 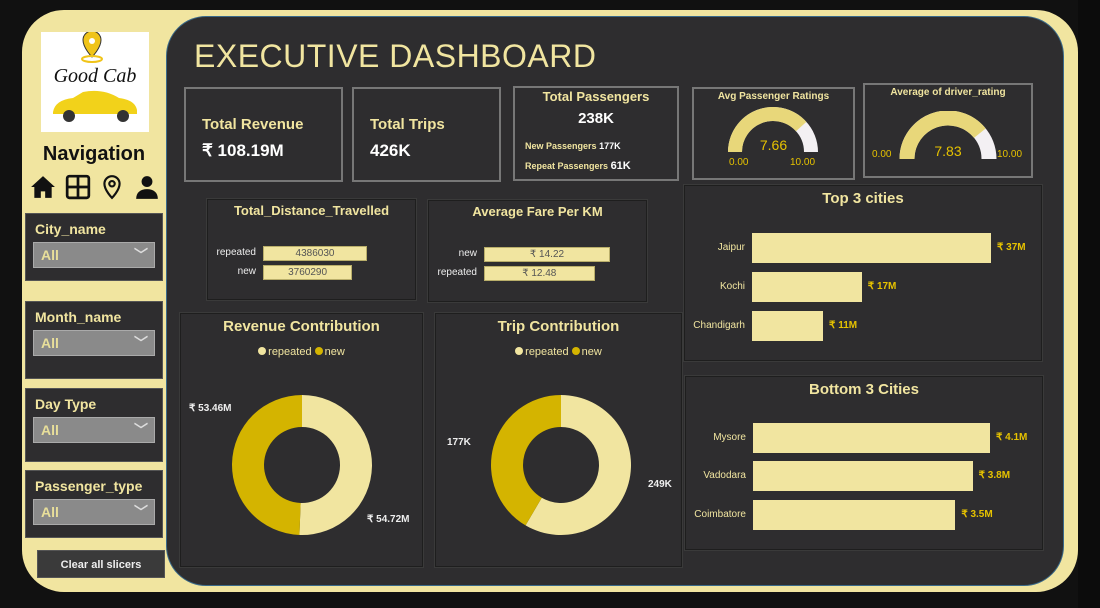 What do you see at coordinates (94, 430) in the screenshot?
I see `day-type-dropdown: All ﹀` at bounding box center [94, 430].